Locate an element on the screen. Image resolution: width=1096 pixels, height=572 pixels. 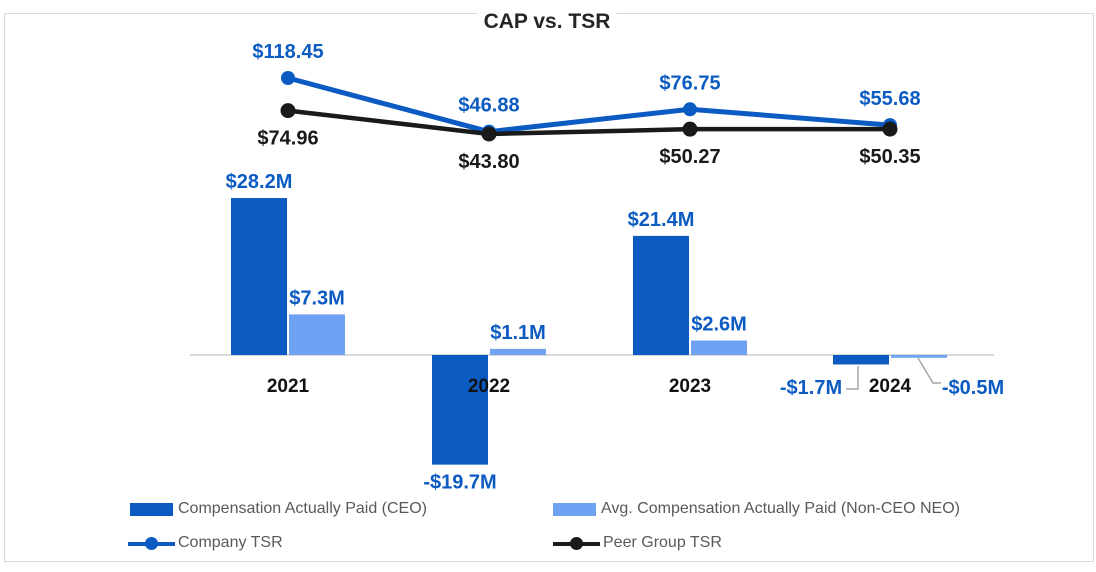
line-label-peer-group-tsr-2024: $50.35 is located at coordinates (889, 157).